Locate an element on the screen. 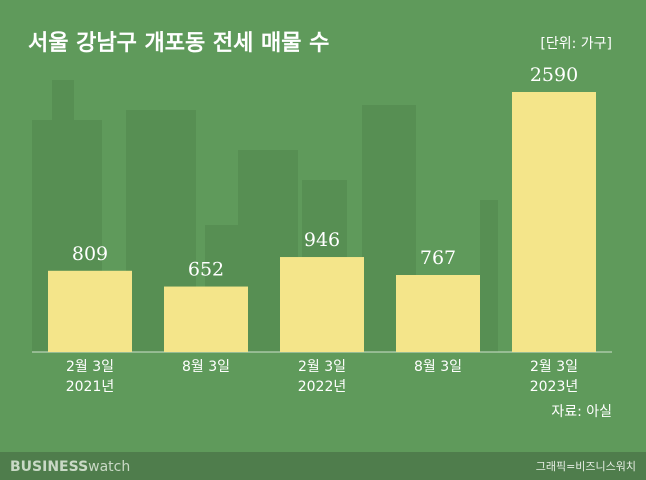 The image size is (646, 480). value-label: 946 is located at coordinates (322, 240).